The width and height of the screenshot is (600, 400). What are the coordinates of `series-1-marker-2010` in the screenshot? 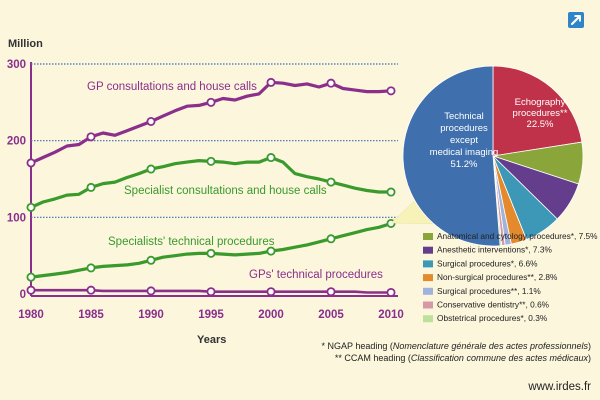 It's located at (391, 192).